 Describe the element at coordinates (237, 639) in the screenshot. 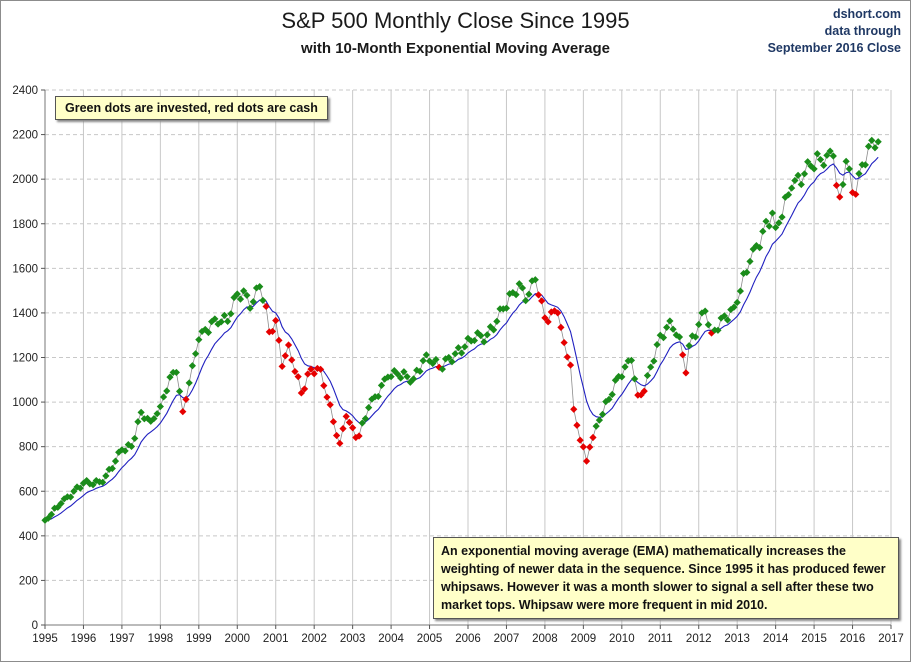

I see `x-tick-label: 2000` at that location.